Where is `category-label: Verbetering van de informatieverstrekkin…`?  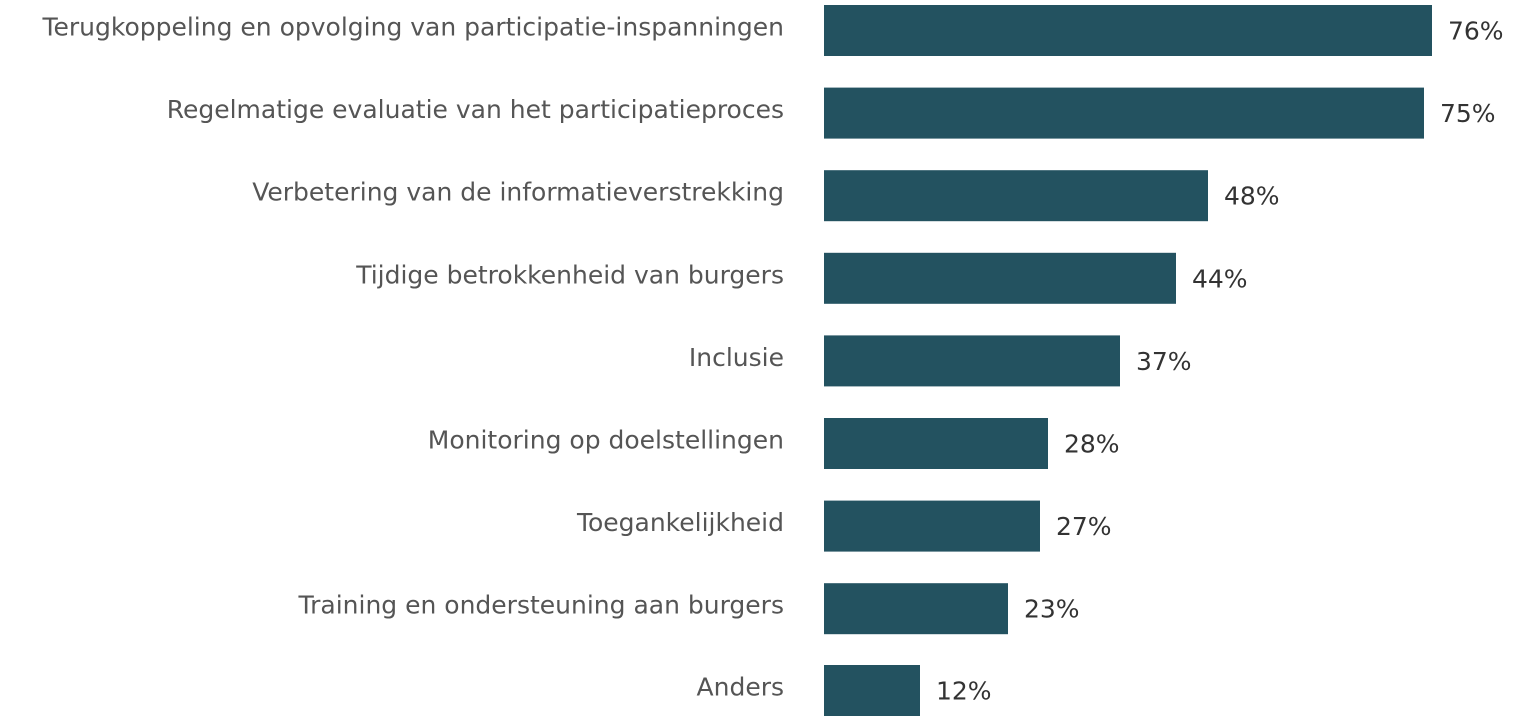 category-label: Verbetering van de informatieverstrekkin… is located at coordinates (518, 192).